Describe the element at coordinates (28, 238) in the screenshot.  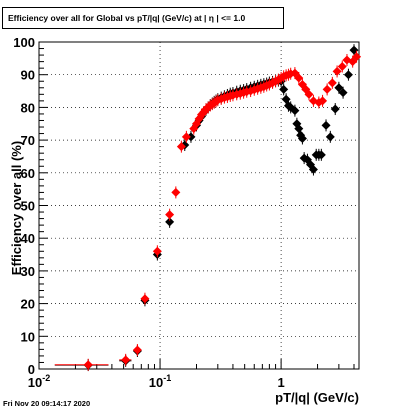
I see `y-tick-label: 40` at that location.